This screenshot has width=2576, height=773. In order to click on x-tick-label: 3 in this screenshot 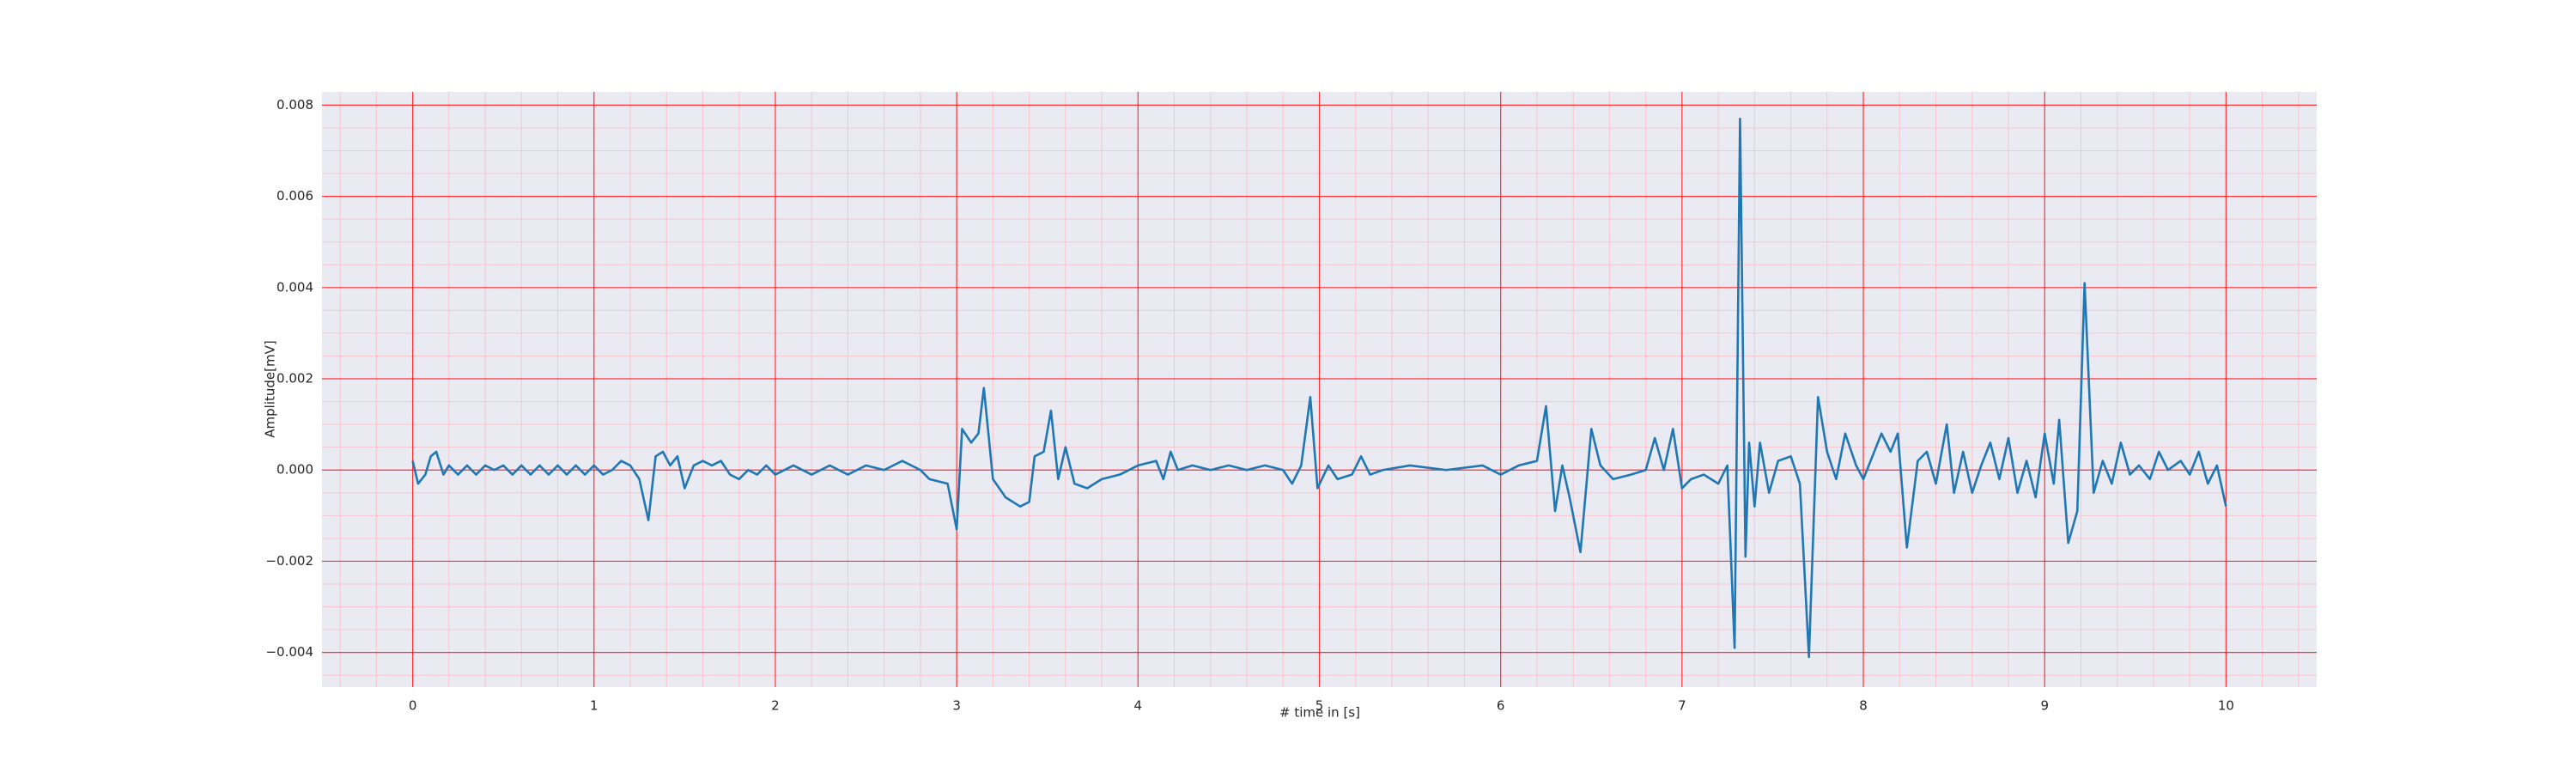, I will do `click(957, 706)`.